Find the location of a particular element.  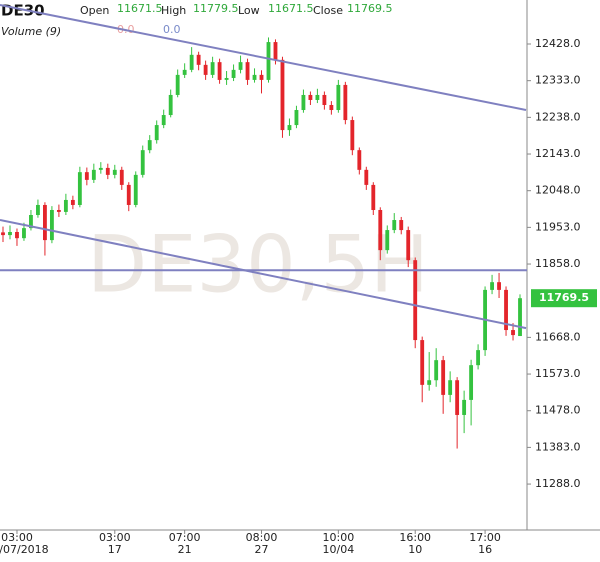

y-tick-label: 11573.0 is located at coordinates (558, 373).